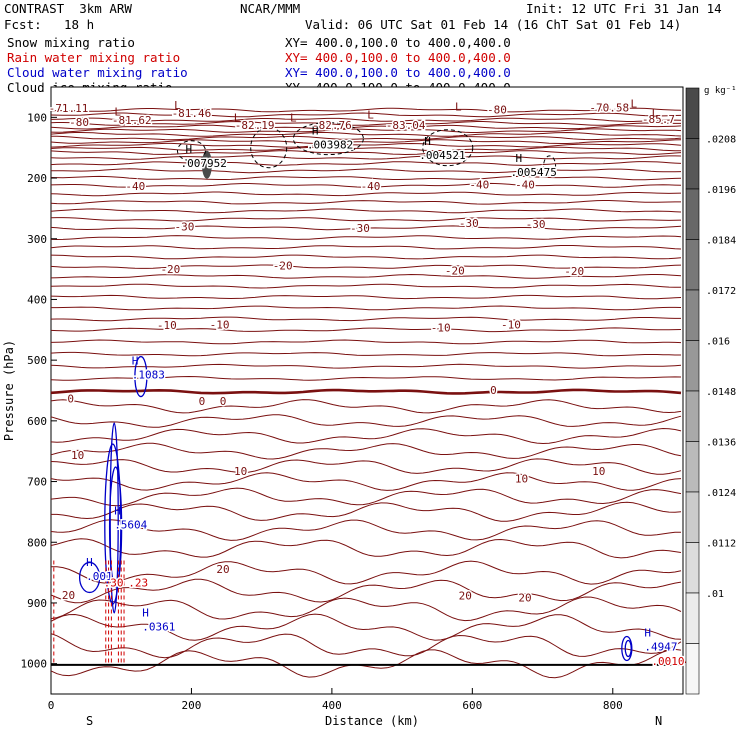 The width and height of the screenshot is (740, 740). Describe the element at coordinates (658, 119) in the screenshot. I see `temperature-label: -85.7` at that location.